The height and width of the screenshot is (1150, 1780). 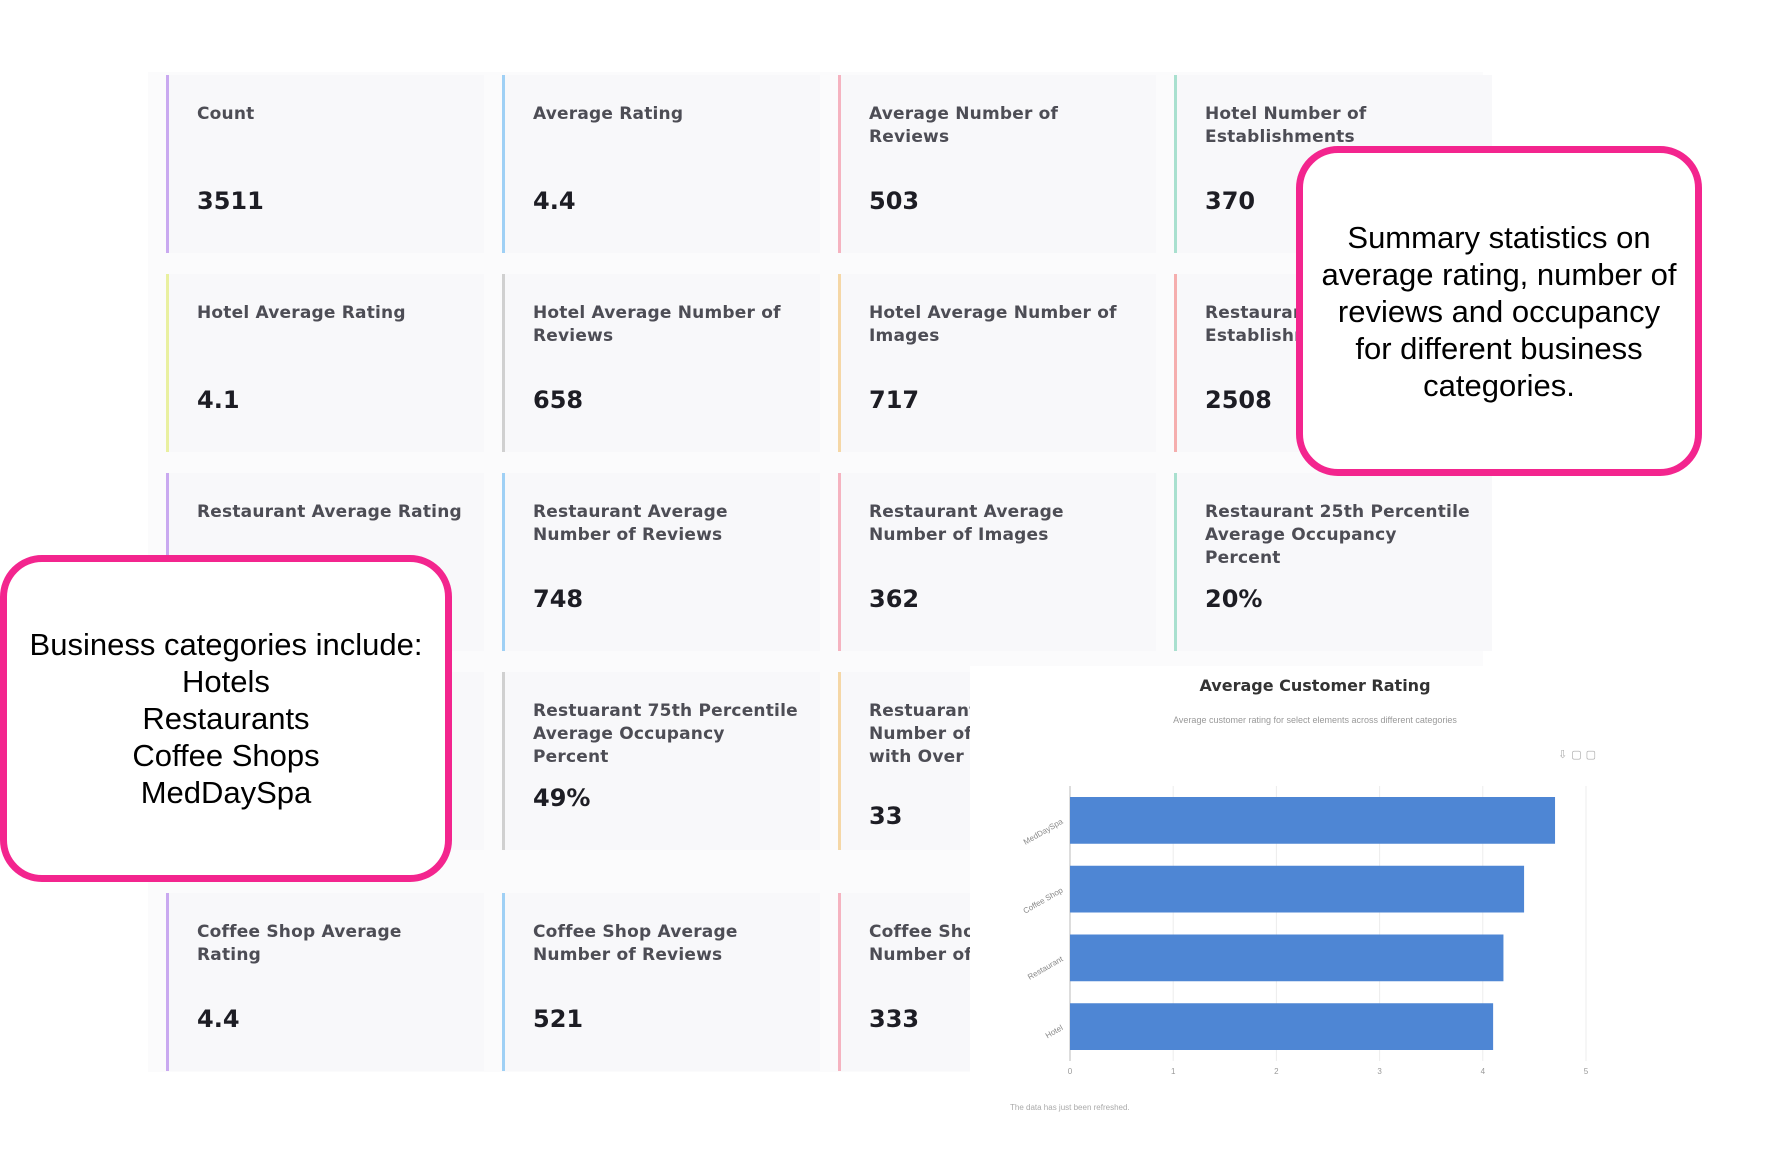 I want to click on stat-card-hotel-rating: Hotel Average Rating 4.1, so click(x=325, y=363).